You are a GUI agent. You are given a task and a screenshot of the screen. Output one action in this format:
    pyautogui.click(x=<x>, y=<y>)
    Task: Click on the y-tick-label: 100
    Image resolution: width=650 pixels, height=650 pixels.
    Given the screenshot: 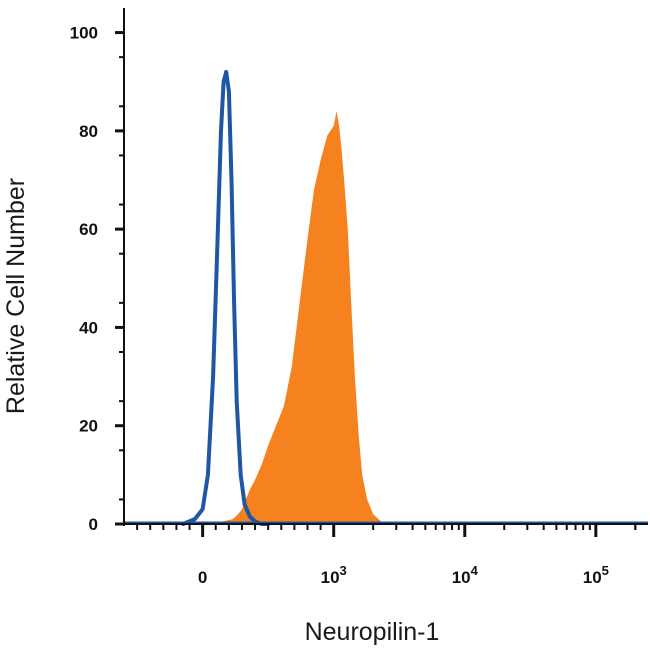 What is the action you would take?
    pyautogui.click(x=84, y=33)
    